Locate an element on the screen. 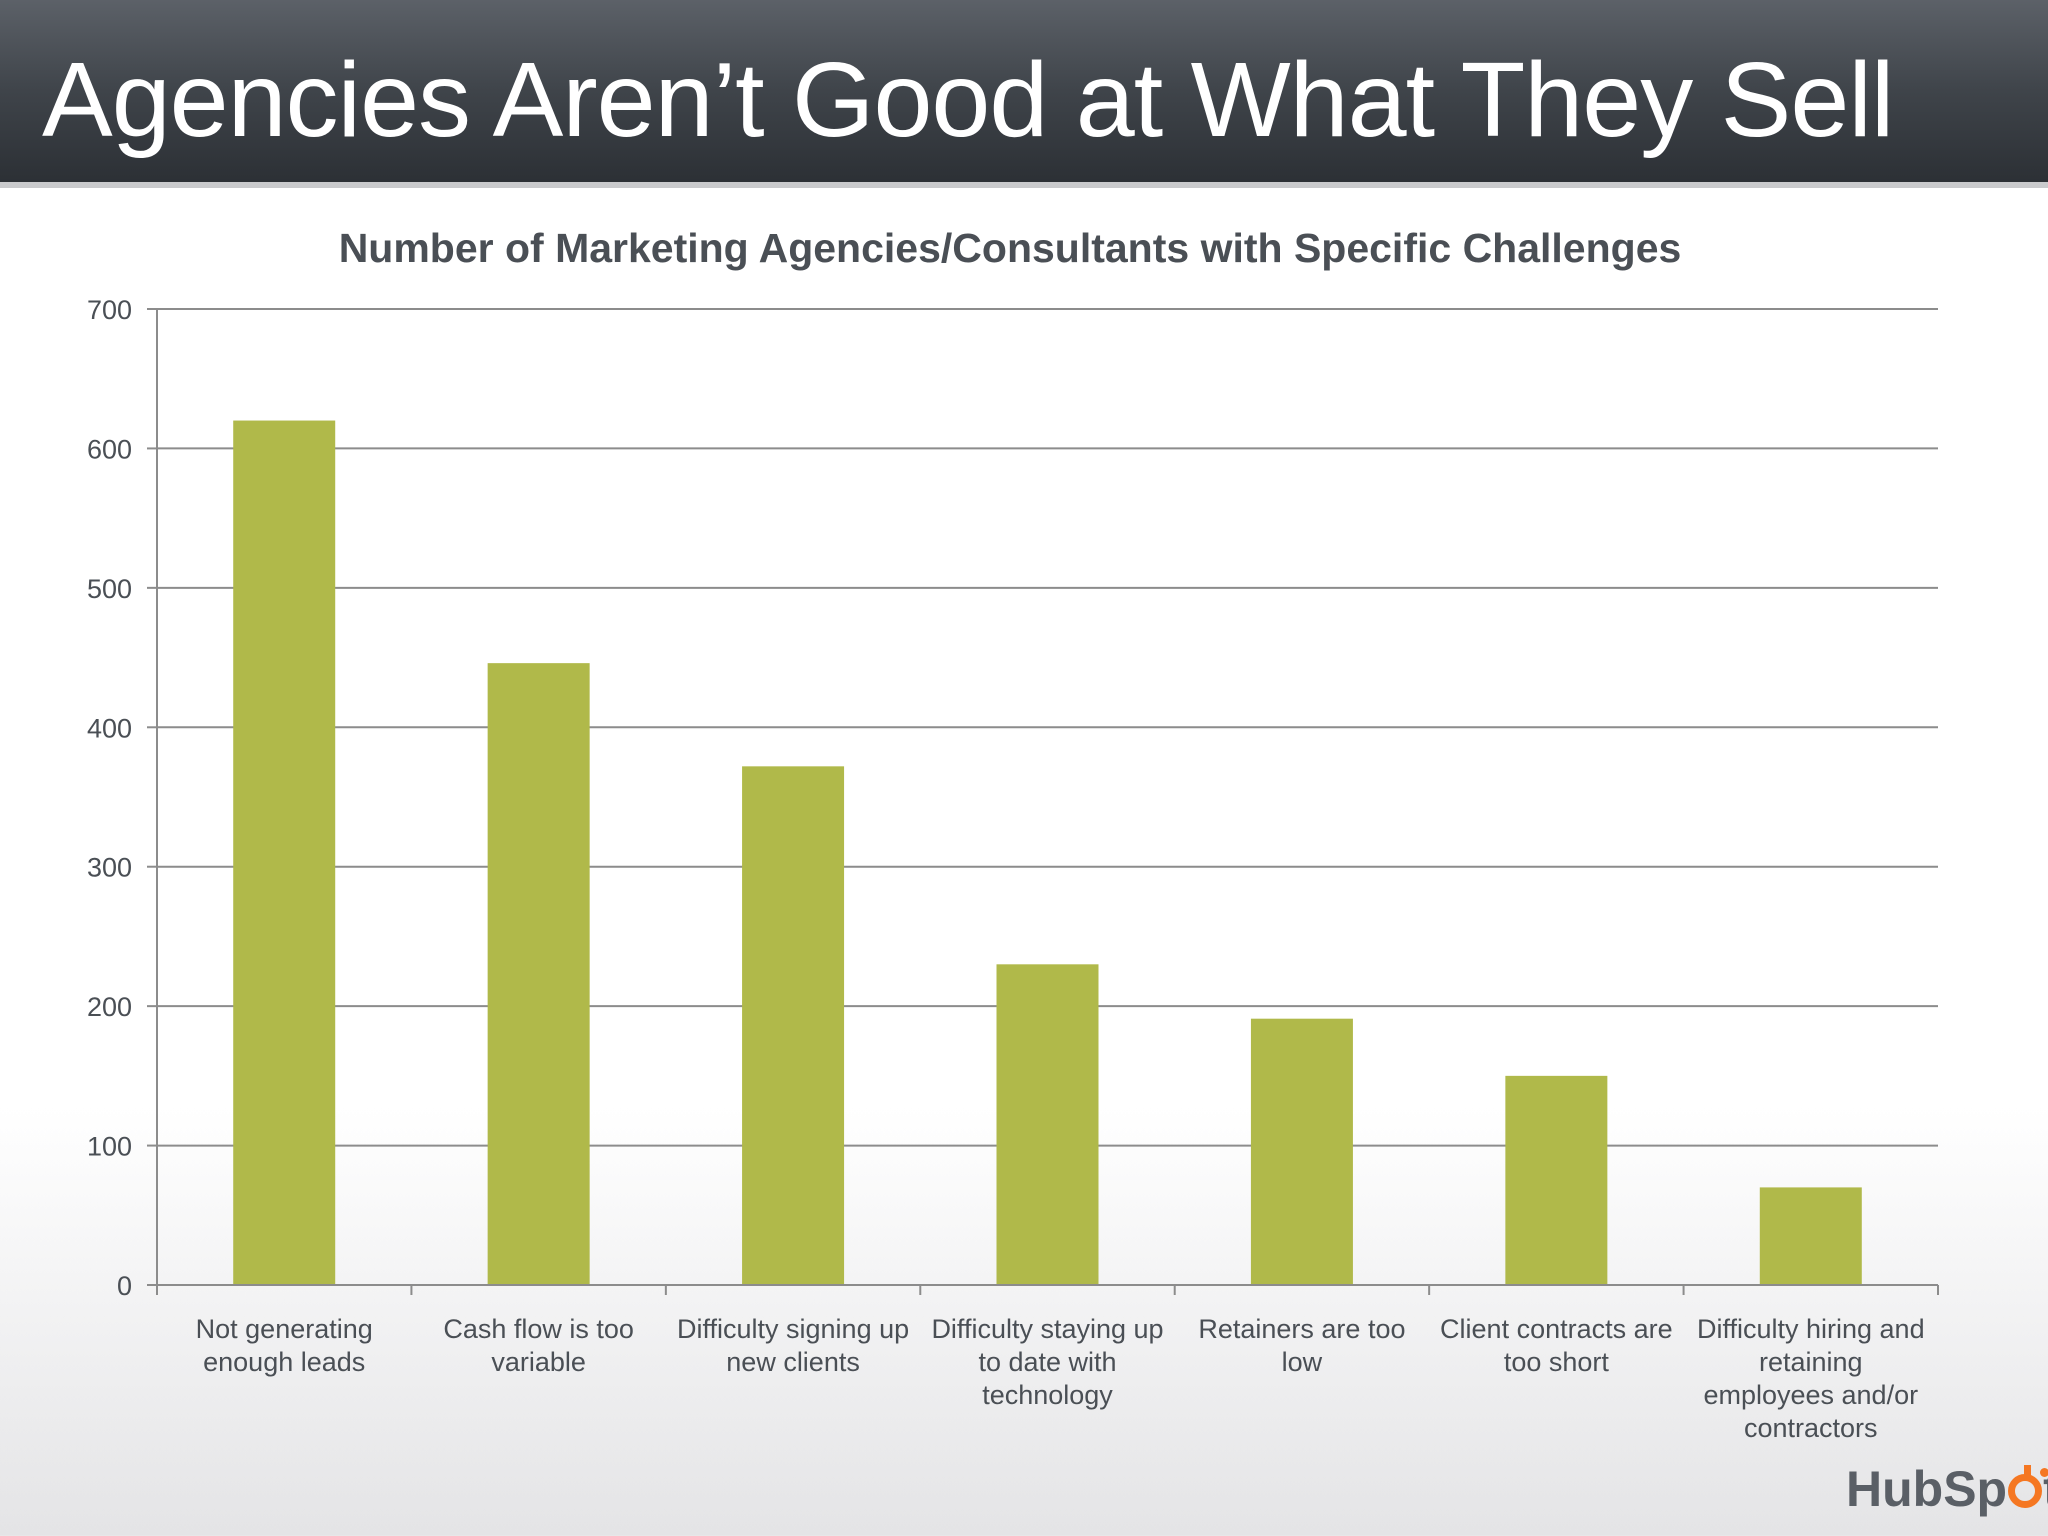 The image size is (2048, 1536). y-tick-labels: 0 100 200 300 400 500 600 700 is located at coordinates (109, 798).